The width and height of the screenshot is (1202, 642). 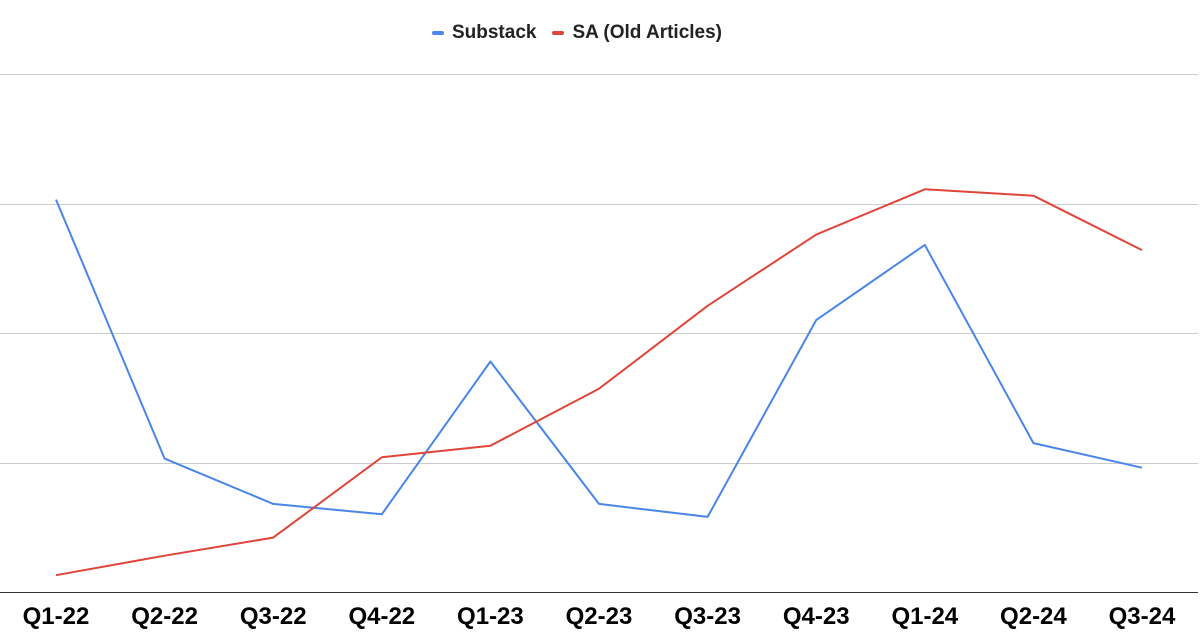 I want to click on x-tick-label: Q1-23, so click(x=490, y=616).